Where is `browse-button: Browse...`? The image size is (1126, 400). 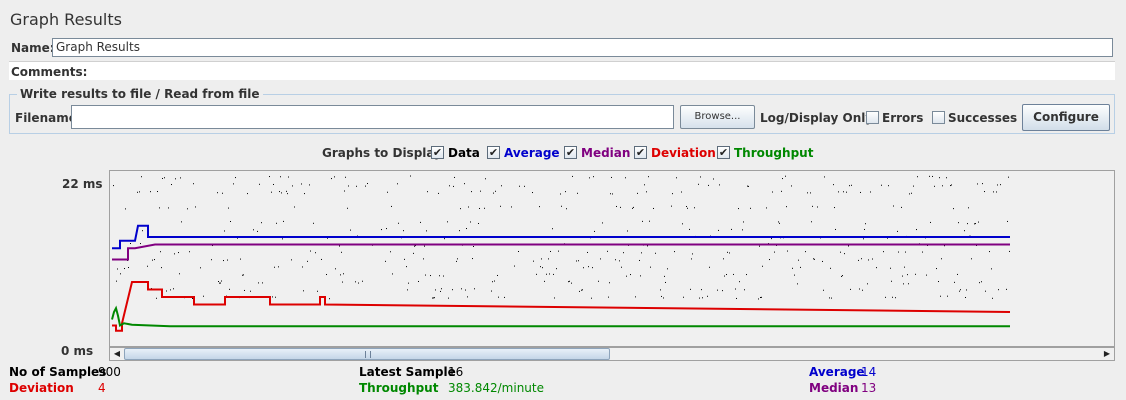 browse-button: Browse... is located at coordinates (717, 117).